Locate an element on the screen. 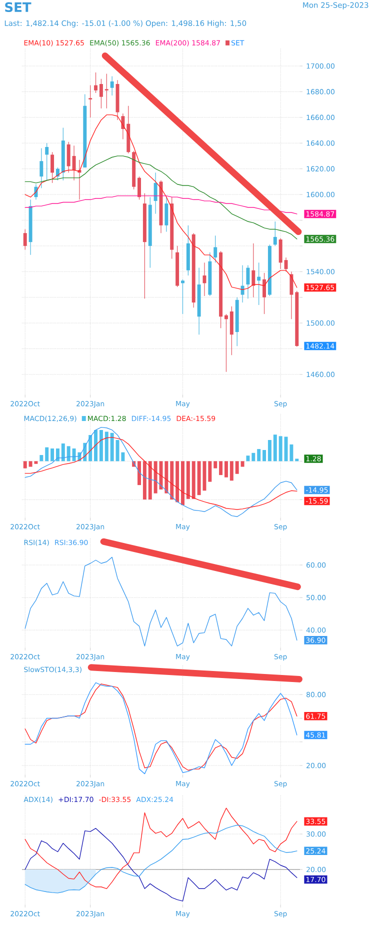 The image size is (372, 932). chart-title: SET is located at coordinates (18, 7).